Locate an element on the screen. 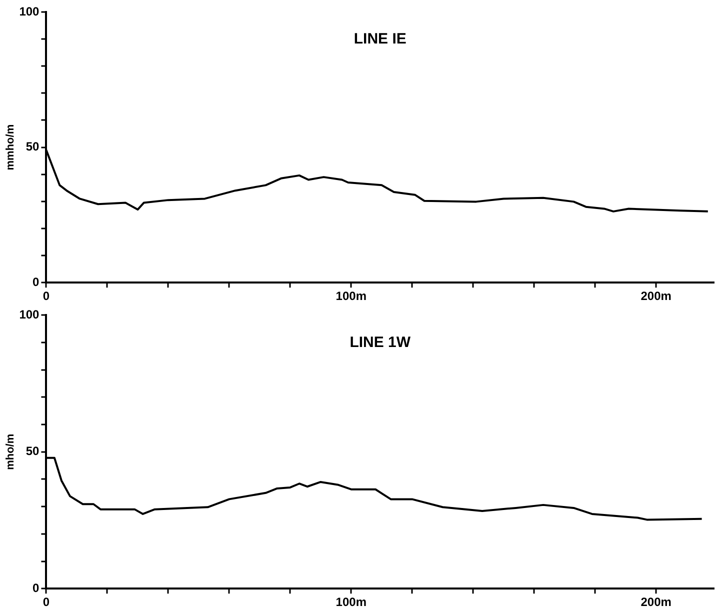 The height and width of the screenshot is (612, 718). text: LINE 1W is located at coordinates (381, 342).